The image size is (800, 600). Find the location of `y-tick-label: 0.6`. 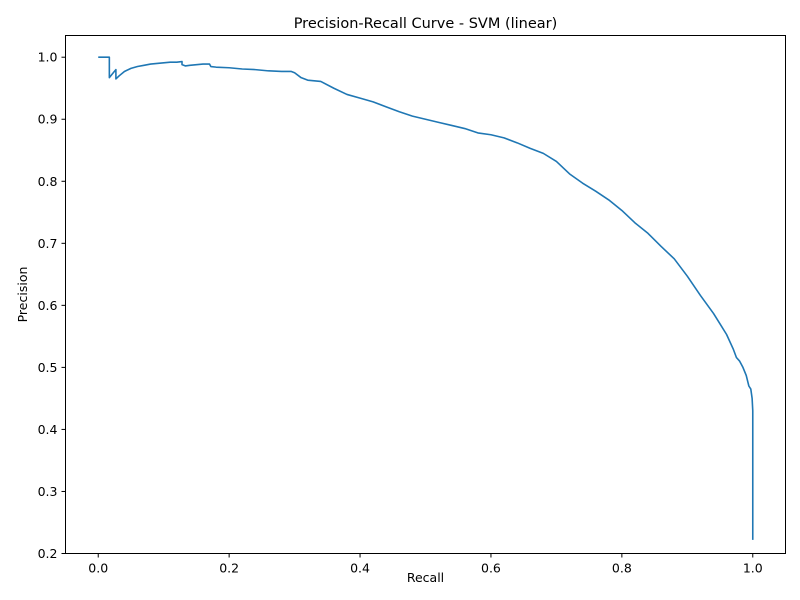

y-tick-label: 0.6 is located at coordinates (48, 305).